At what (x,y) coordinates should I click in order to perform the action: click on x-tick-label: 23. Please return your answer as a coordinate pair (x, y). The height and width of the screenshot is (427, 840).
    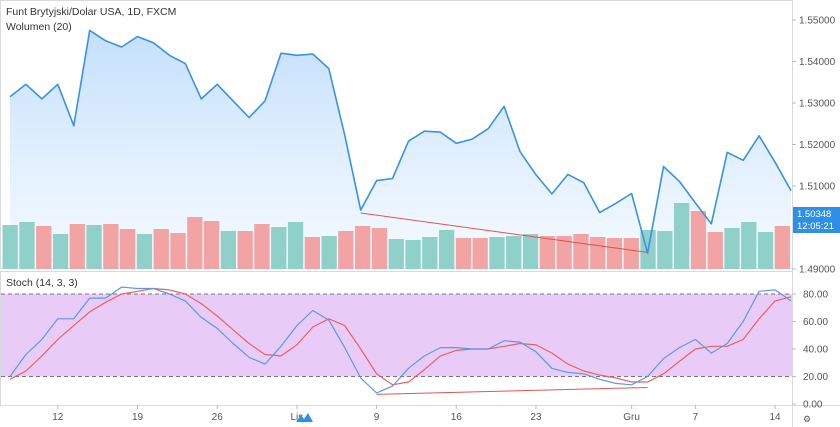
    Looking at the image, I should click on (536, 417).